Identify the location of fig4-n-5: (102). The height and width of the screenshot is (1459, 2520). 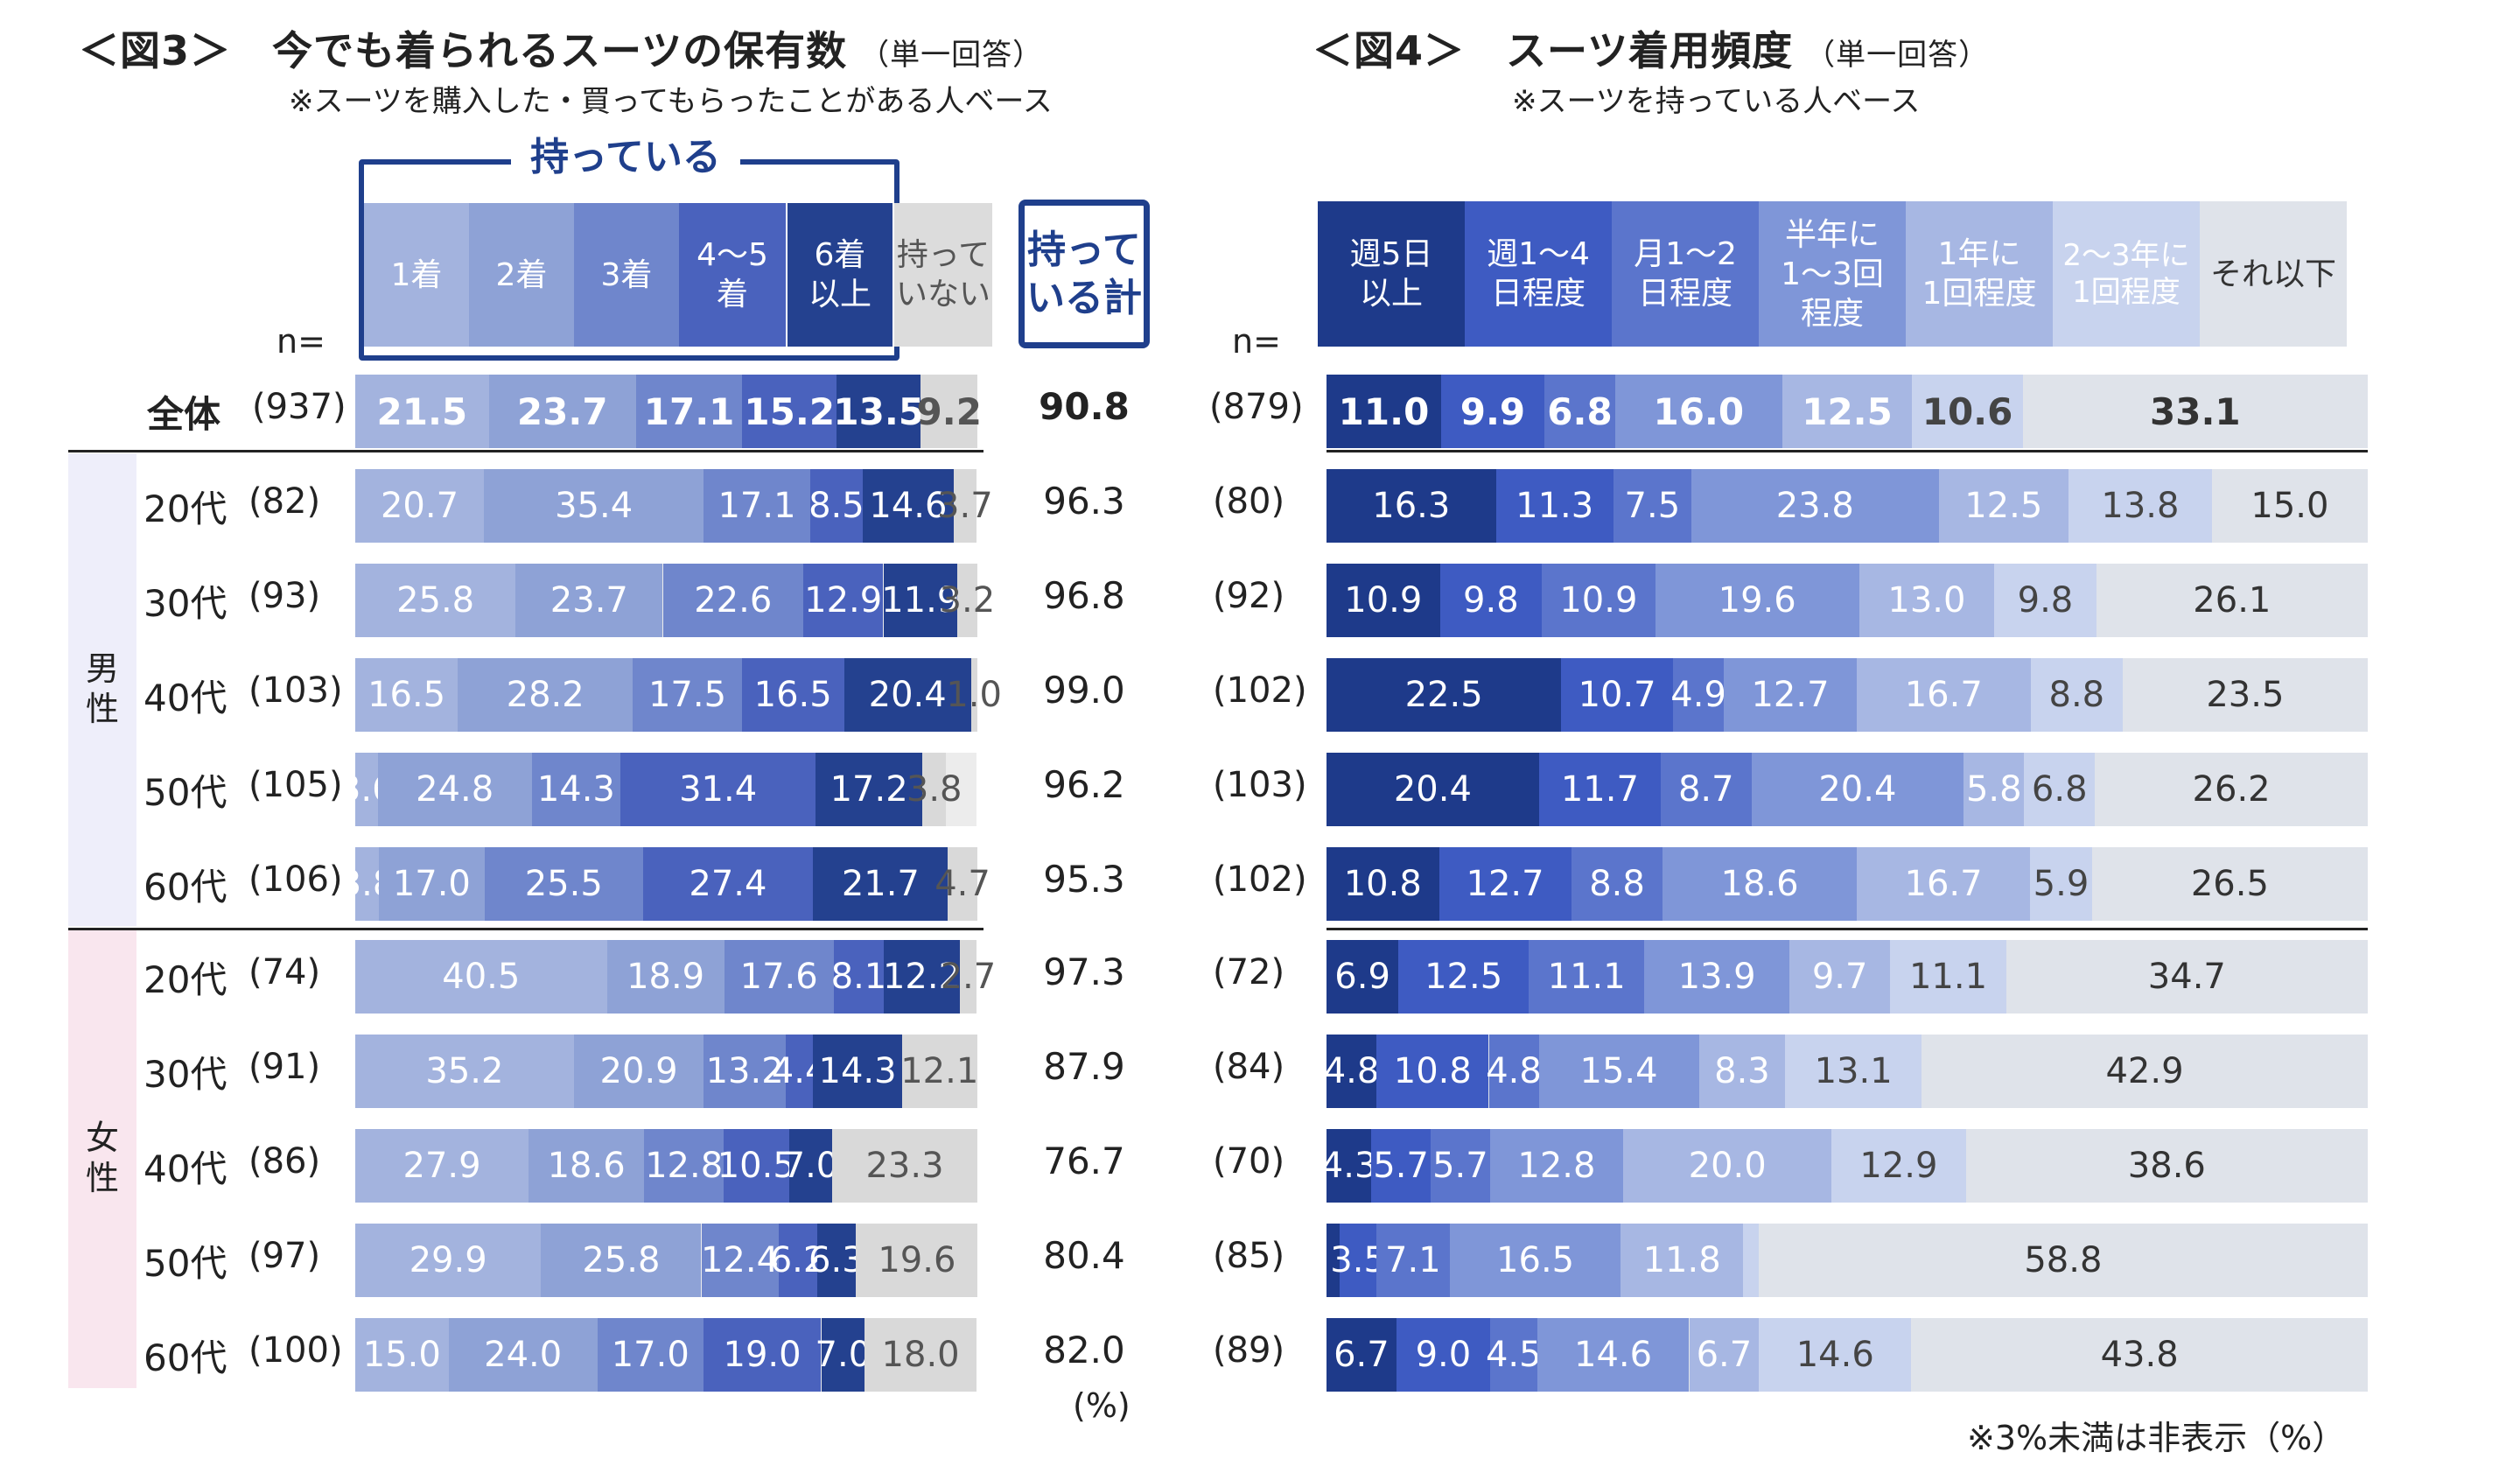
(1260, 879).